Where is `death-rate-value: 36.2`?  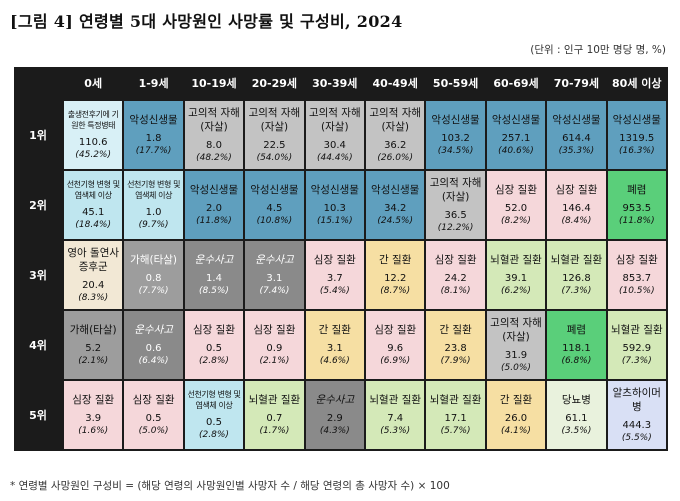
death-rate-value: 36.2 is located at coordinates (395, 145).